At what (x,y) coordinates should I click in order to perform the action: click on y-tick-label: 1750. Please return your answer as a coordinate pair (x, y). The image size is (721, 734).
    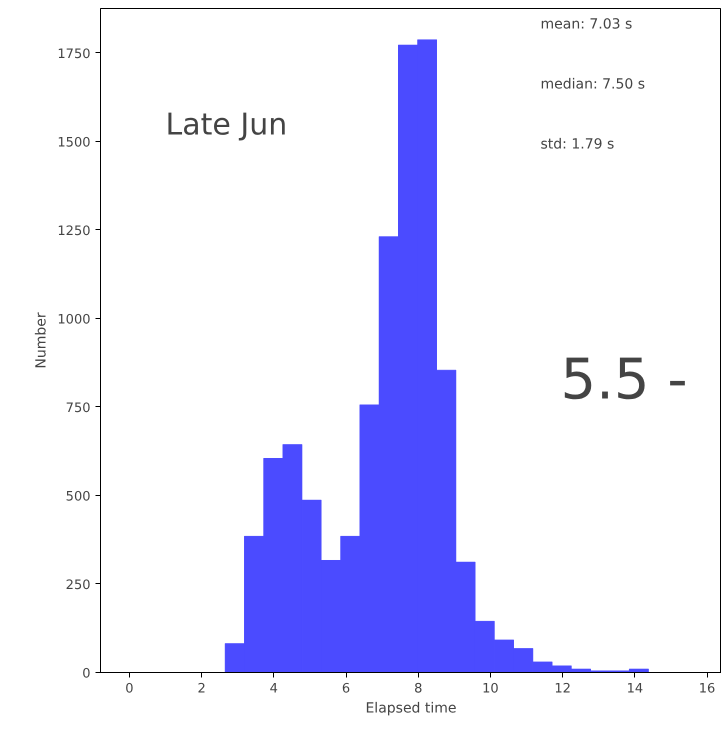
    Looking at the image, I should click on (74, 54).